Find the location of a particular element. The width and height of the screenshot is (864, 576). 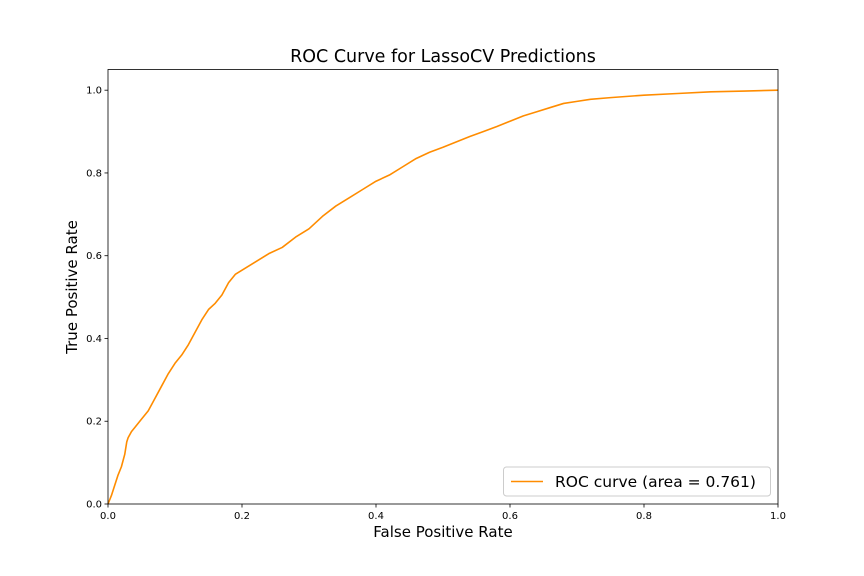

y-tick-label: 0.2 is located at coordinates (94, 422).